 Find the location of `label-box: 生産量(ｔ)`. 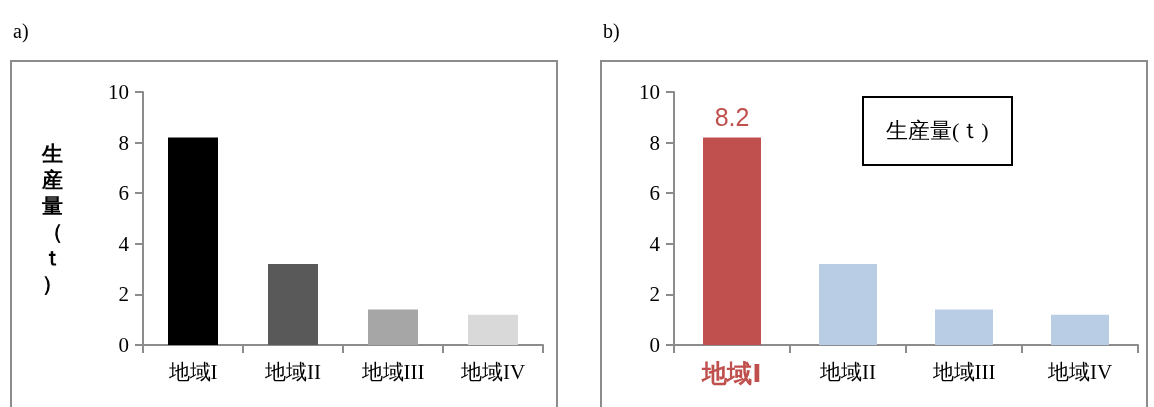

label-box: 生産量(ｔ) is located at coordinates (937, 131).